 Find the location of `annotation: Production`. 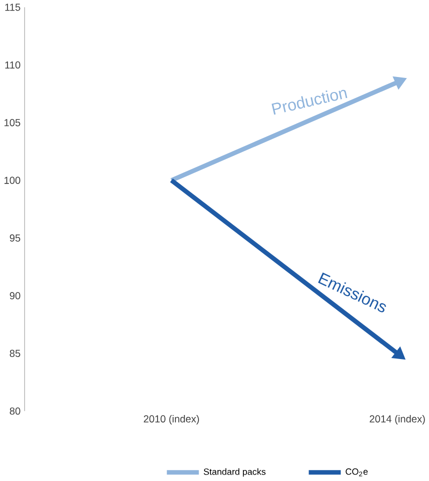

annotation: Production is located at coordinates (310, 102).